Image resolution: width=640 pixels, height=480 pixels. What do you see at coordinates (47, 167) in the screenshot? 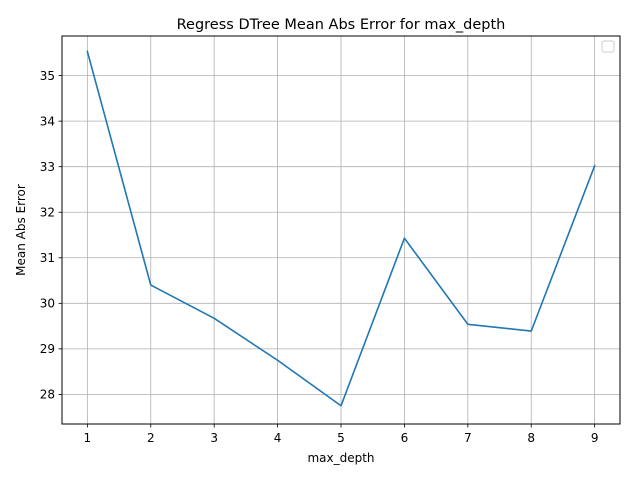
I see `y-tick-label: 33` at bounding box center [47, 167].